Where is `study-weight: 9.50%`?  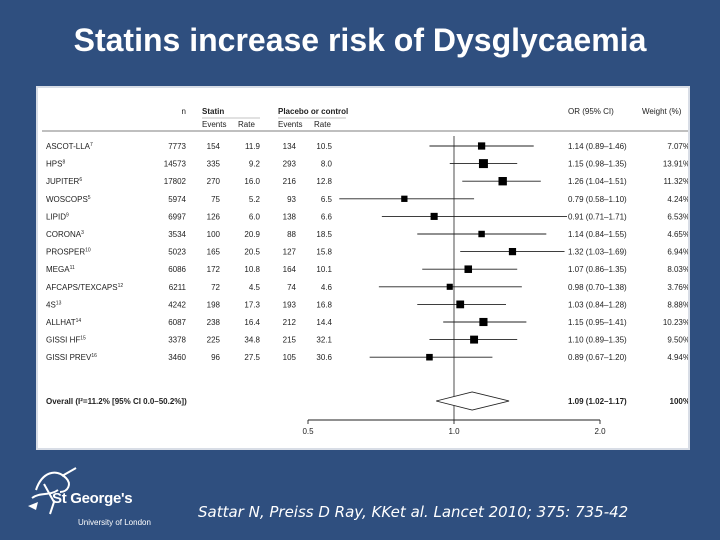
study-weight: 9.50% is located at coordinates (677, 340).